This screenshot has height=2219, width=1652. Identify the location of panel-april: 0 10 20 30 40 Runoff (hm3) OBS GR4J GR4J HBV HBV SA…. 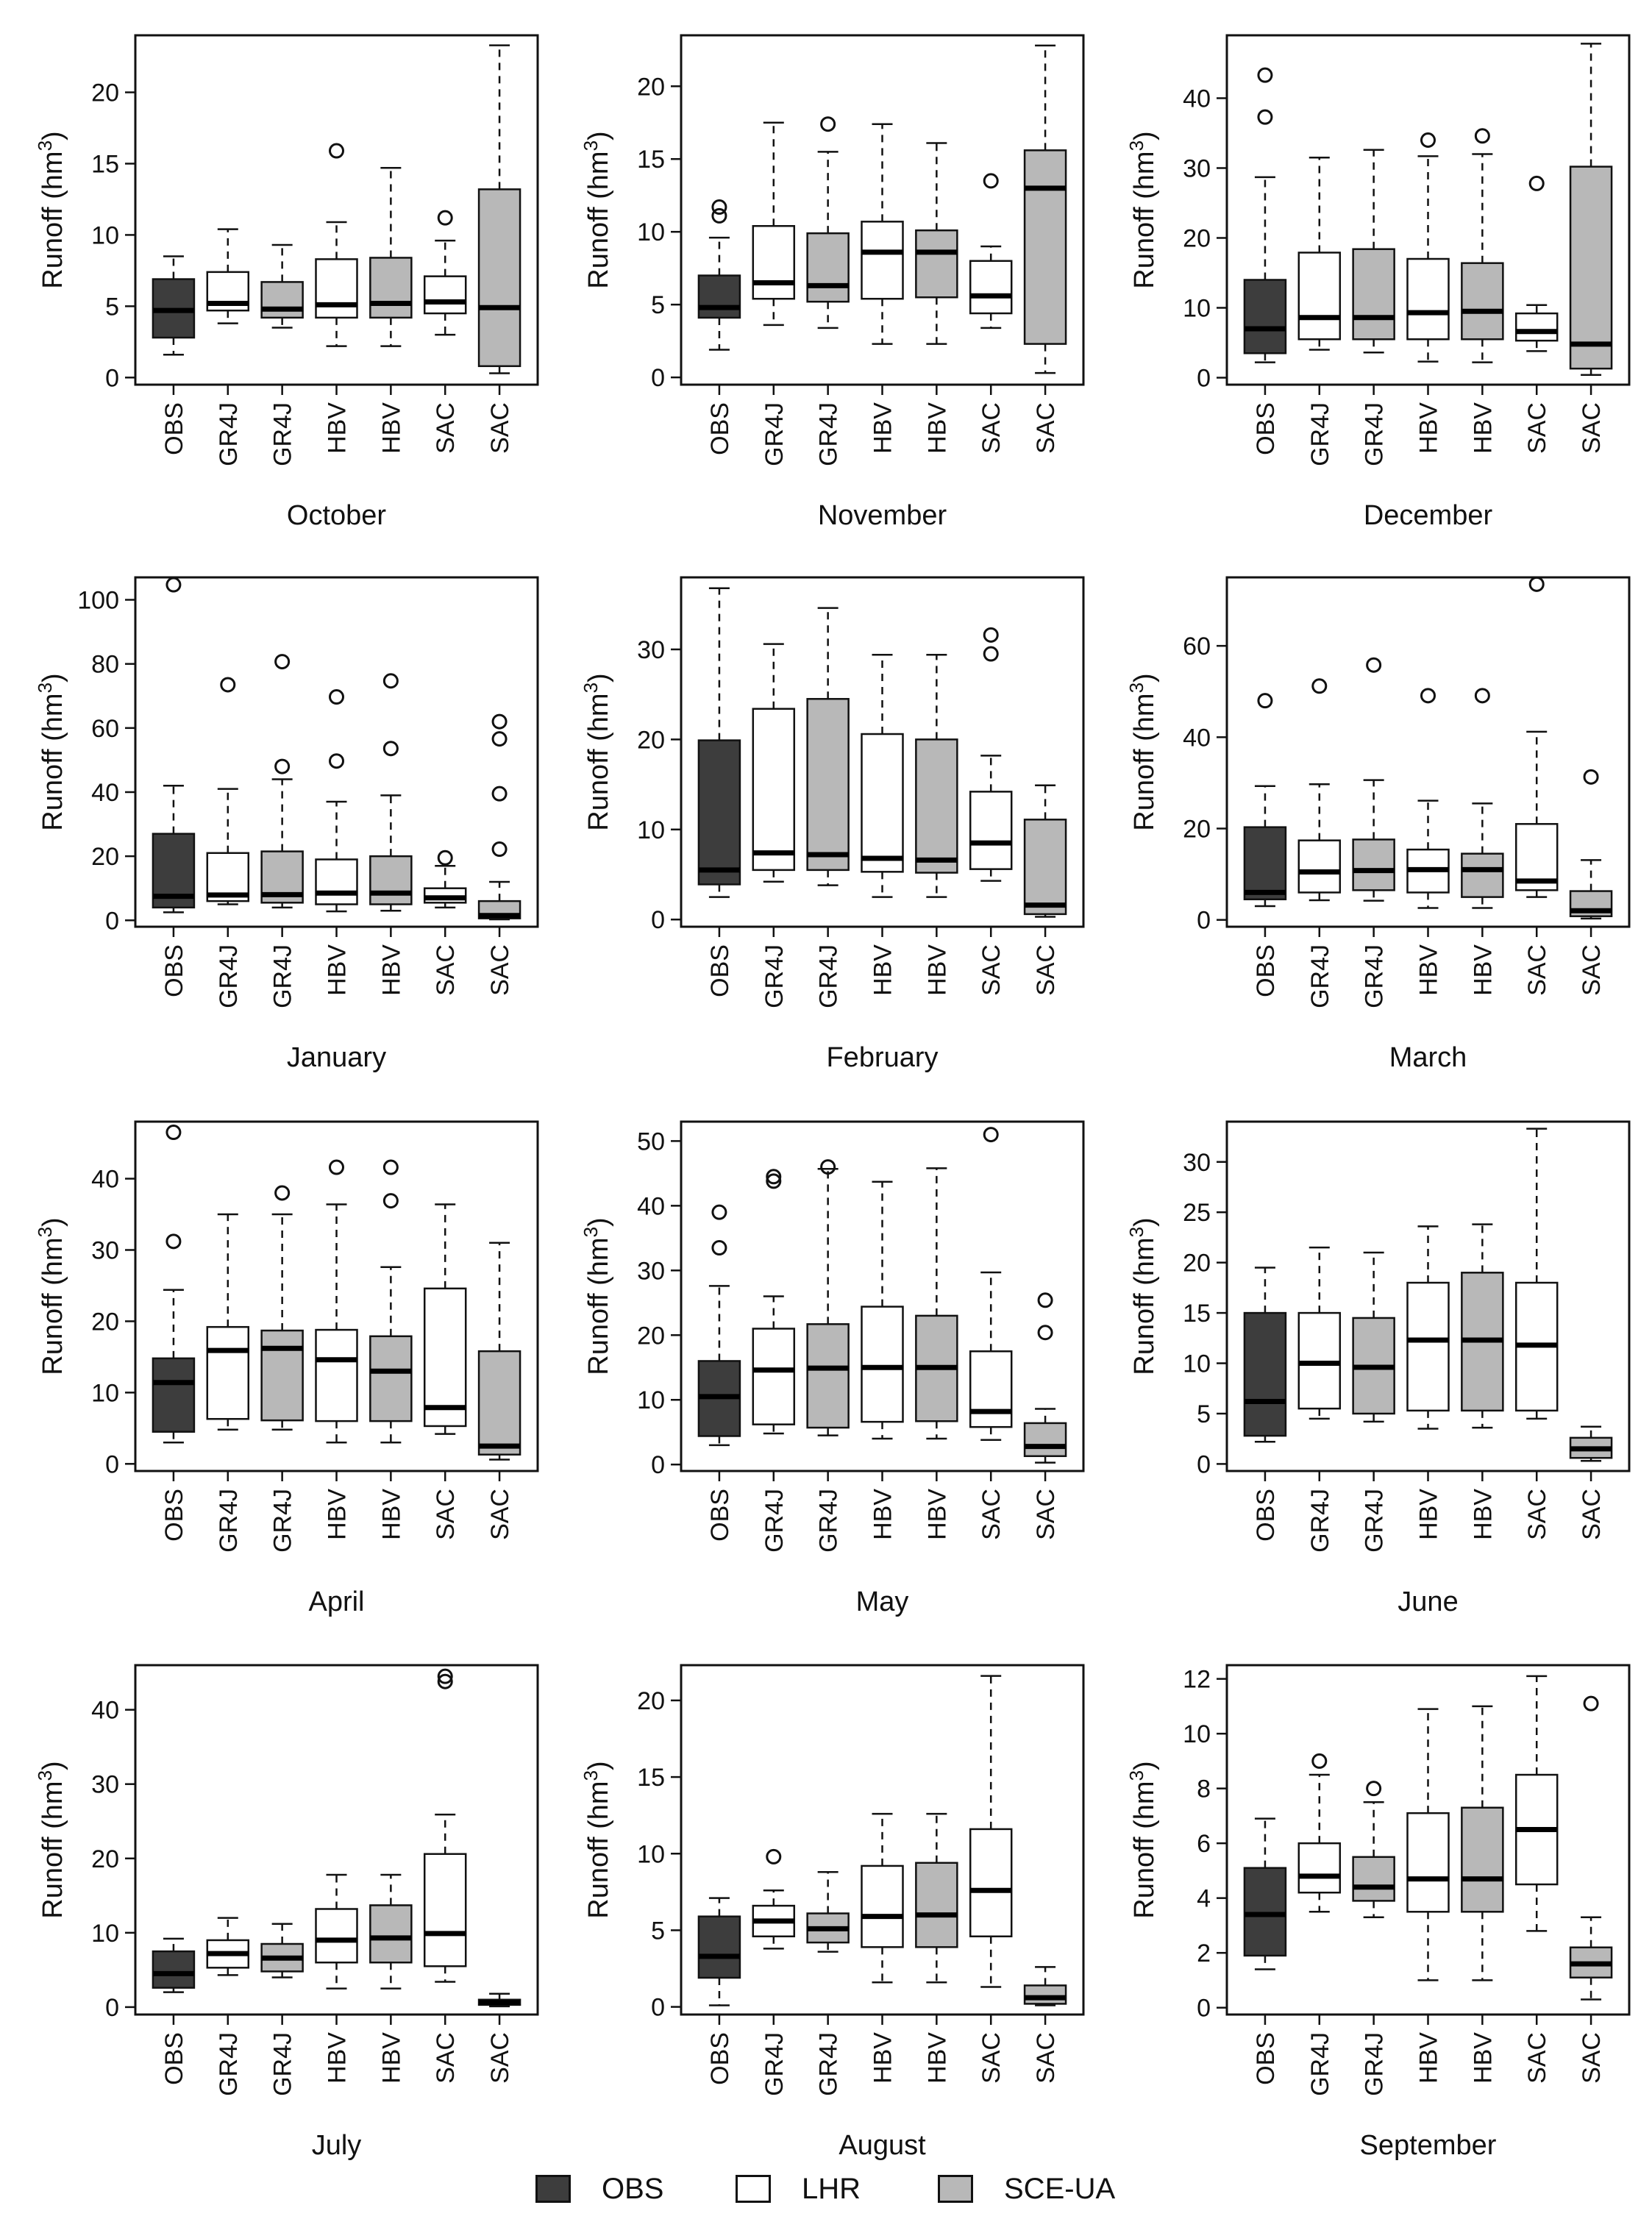
(287, 1368).